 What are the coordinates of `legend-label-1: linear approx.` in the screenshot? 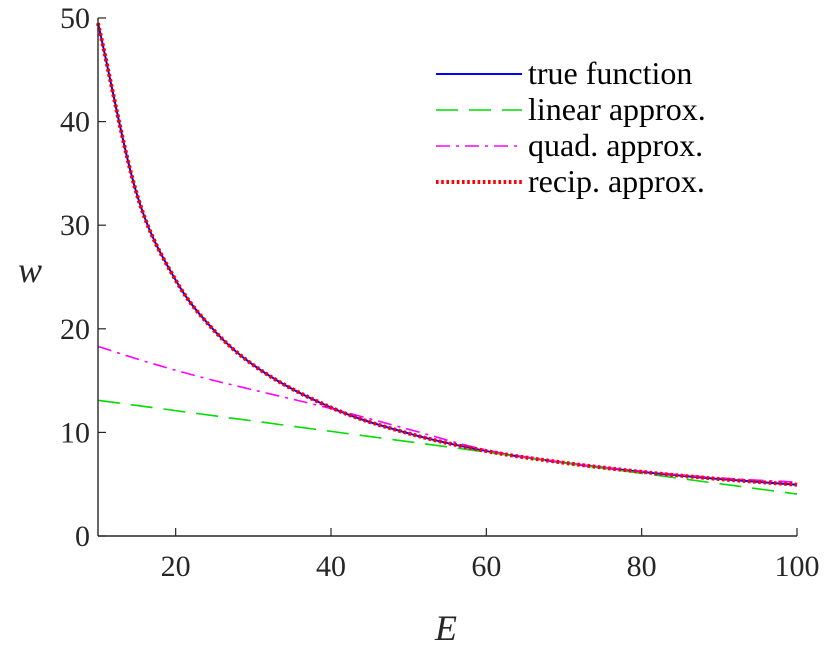 It's located at (617, 109).